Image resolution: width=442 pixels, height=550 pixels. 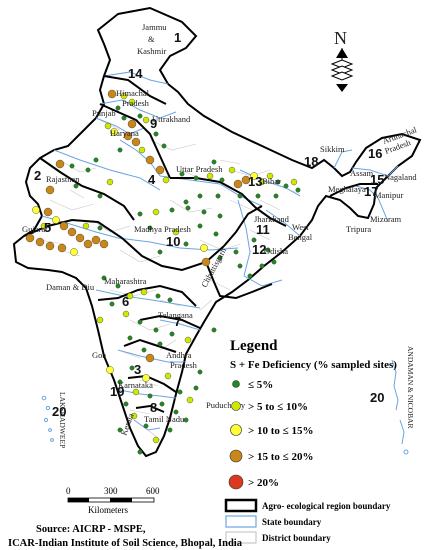 What do you see at coordinates (177, 321) in the screenshot?
I see `region-number-7: 7` at bounding box center [177, 321].